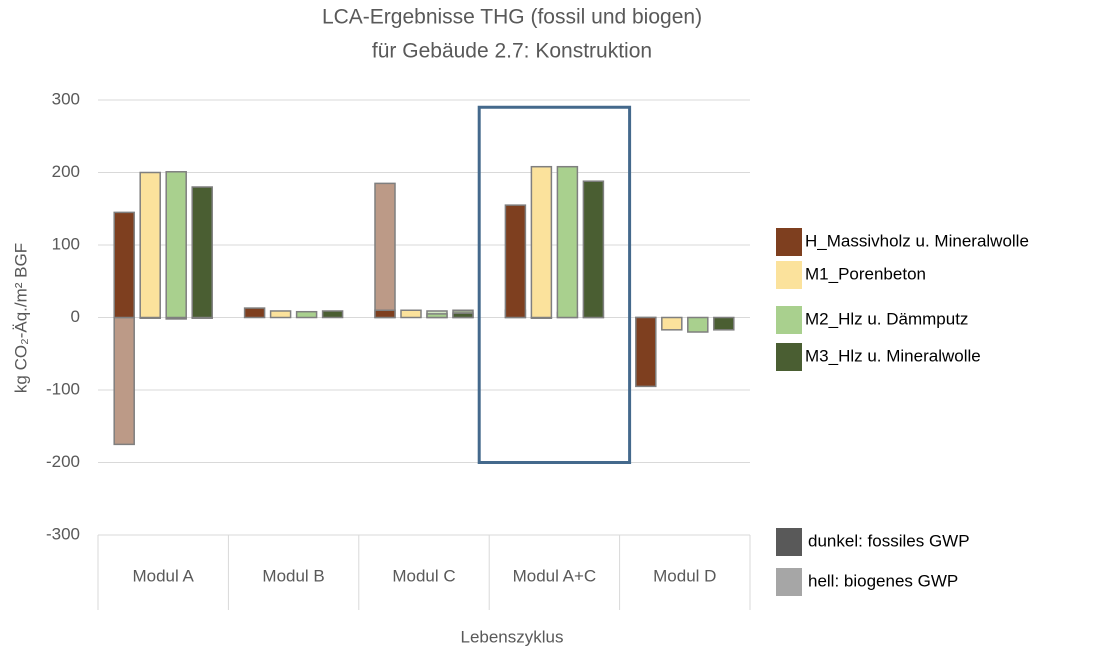 The height and width of the screenshot is (653, 1095). Describe the element at coordinates (66, 98) in the screenshot. I see `y-tick-label: 300` at that location.